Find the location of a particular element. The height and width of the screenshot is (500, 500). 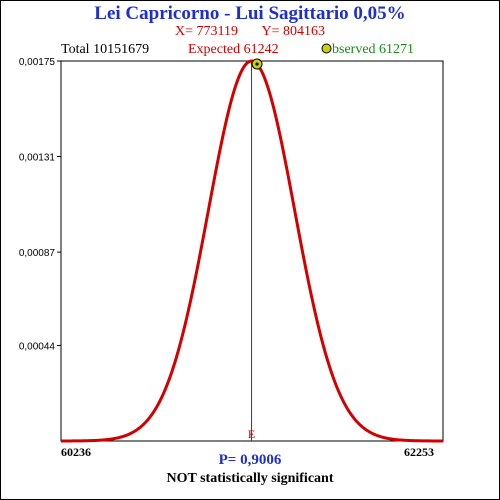

expected-count: Expected 61242 is located at coordinates (233, 49).